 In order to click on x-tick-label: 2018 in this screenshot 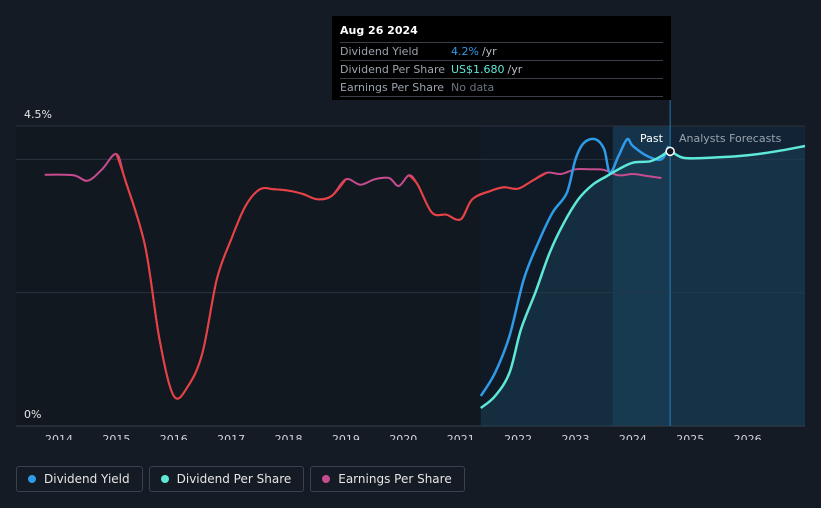, I will do `click(289, 436)`.